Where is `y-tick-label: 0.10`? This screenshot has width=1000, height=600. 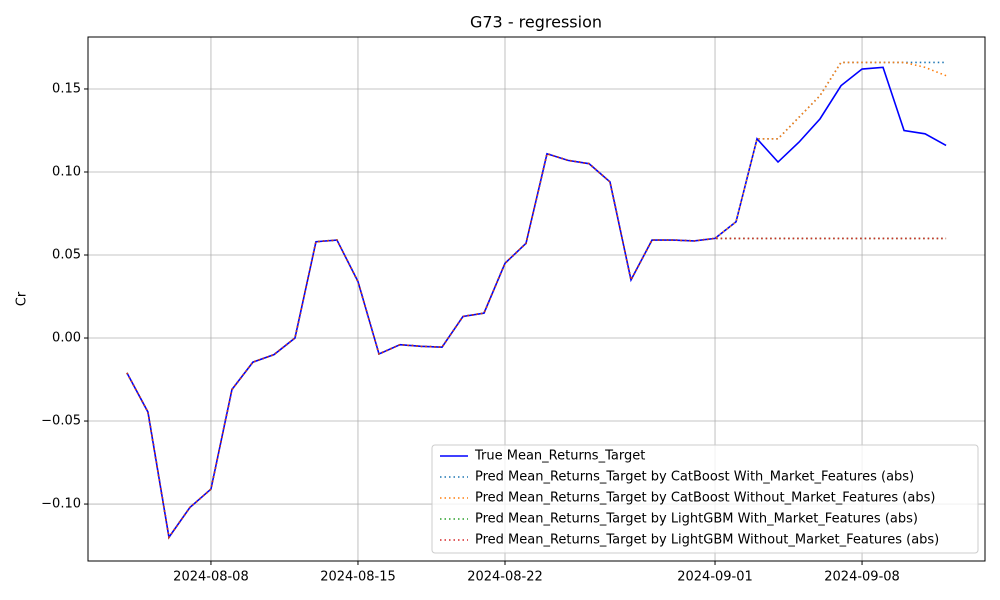
y-tick-label: 0.10 is located at coordinates (66, 171).